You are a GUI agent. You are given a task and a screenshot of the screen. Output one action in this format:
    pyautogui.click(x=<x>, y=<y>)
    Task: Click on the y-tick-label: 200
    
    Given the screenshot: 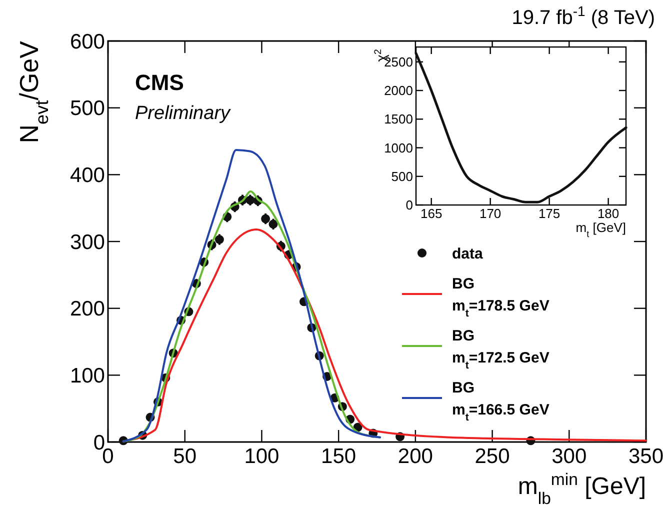 What is the action you would take?
    pyautogui.click(x=87, y=309)
    